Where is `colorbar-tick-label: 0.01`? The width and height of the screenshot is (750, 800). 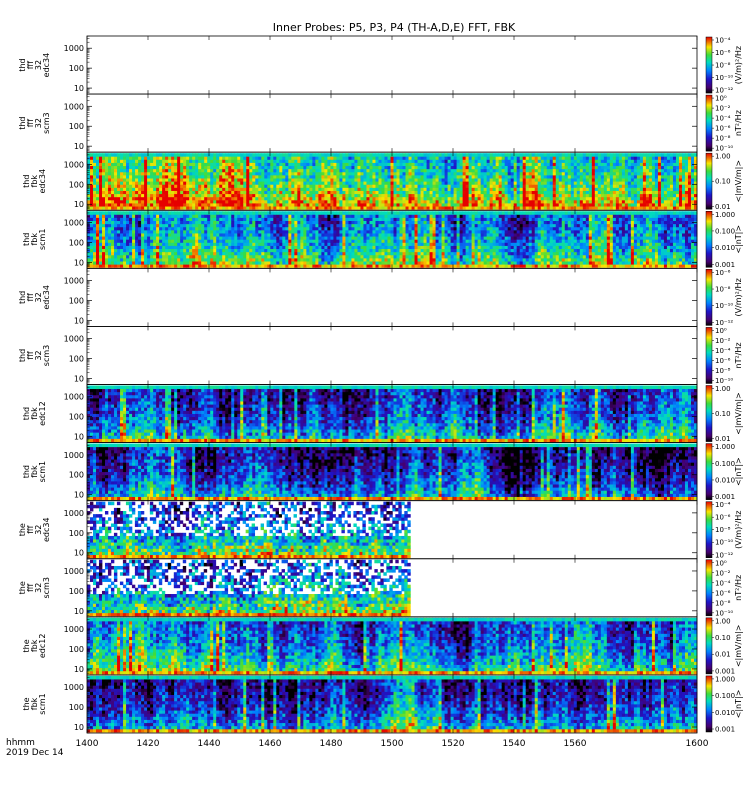
colorbar-tick-label: 0.01 is located at coordinates (723, 207).